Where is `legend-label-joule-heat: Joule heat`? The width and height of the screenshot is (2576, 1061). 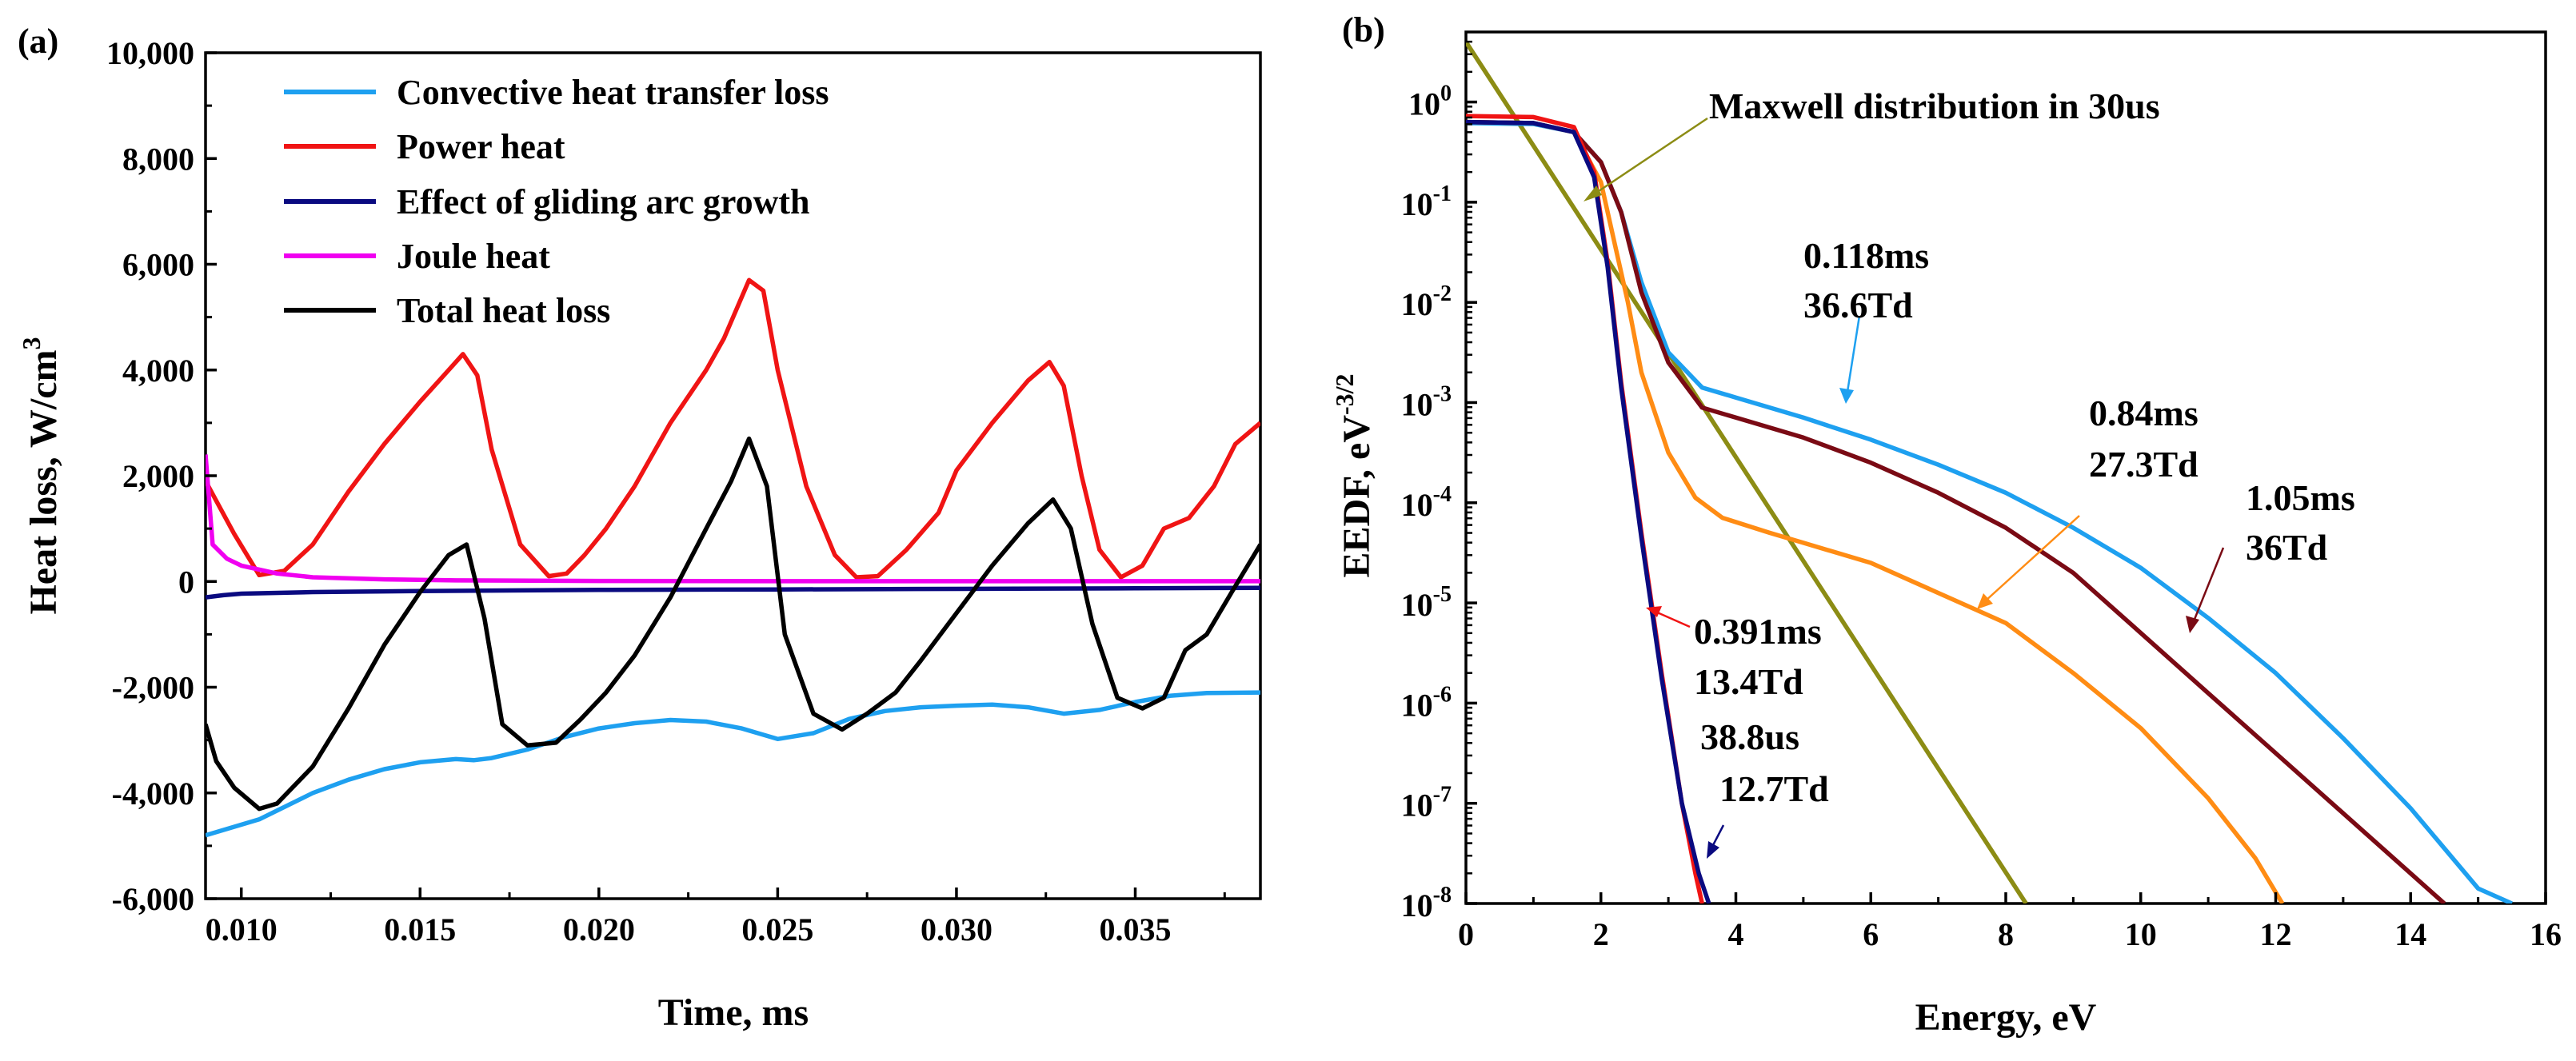 legend-label-joule-heat: Joule heat is located at coordinates (474, 256).